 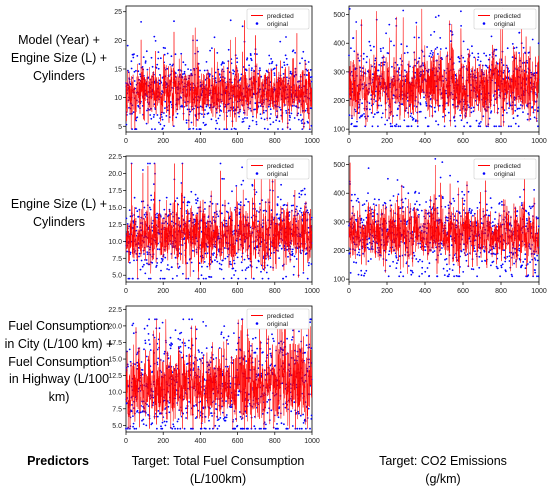 I want to click on x-tick-label: 400, so click(x=425, y=291).